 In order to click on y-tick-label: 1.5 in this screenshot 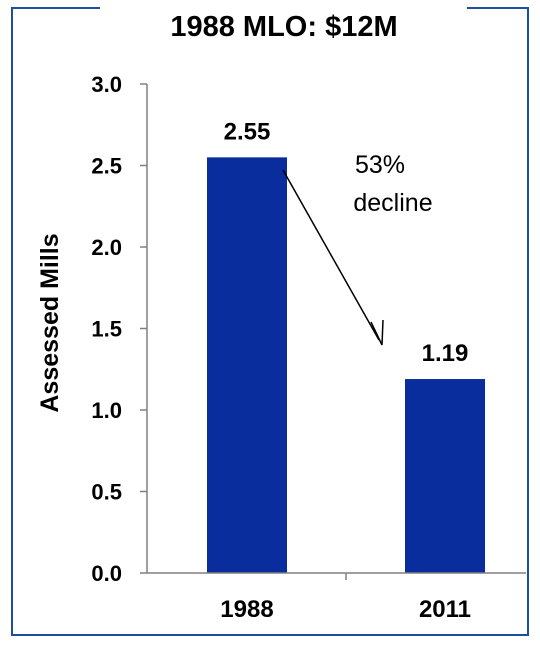, I will do `click(106, 329)`.